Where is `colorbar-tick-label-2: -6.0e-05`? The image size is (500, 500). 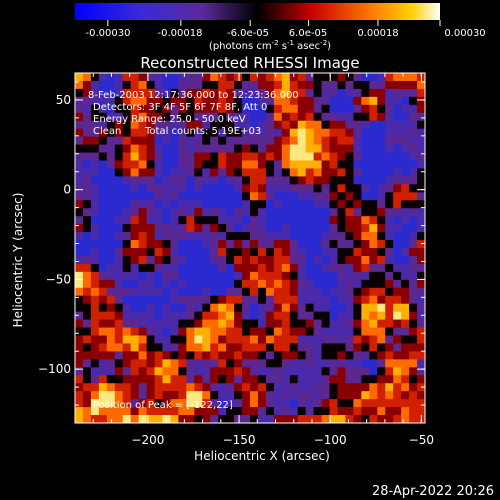 colorbar-tick-label-2: -6.0e-05 is located at coordinates (248, 33).